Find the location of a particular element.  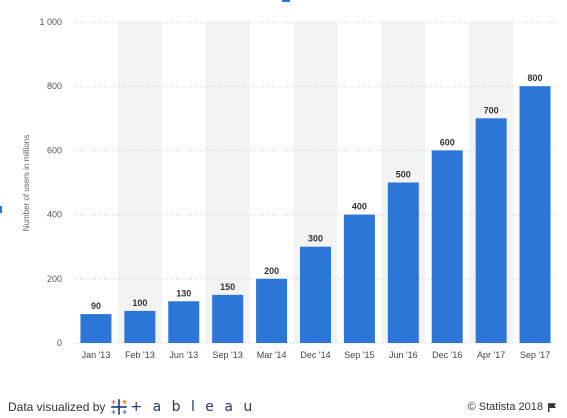

flag-icon is located at coordinates (552, 407).